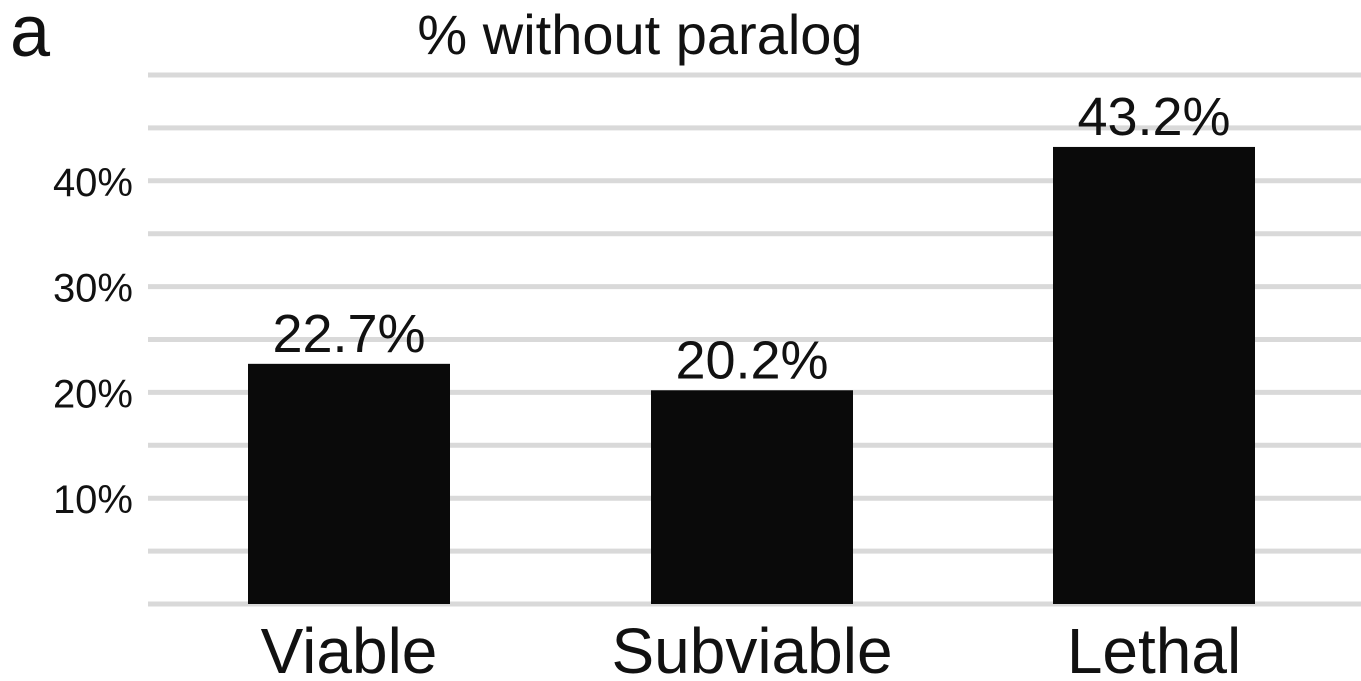 This screenshot has height=681, width=1361. What do you see at coordinates (752, 497) in the screenshot?
I see `bar-subviable` at bounding box center [752, 497].